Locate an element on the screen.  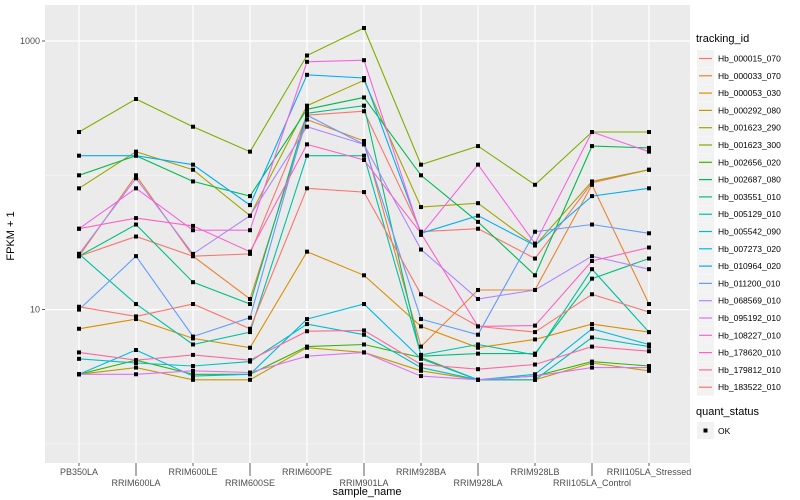
ok-point-icon is located at coordinates (705, 430).